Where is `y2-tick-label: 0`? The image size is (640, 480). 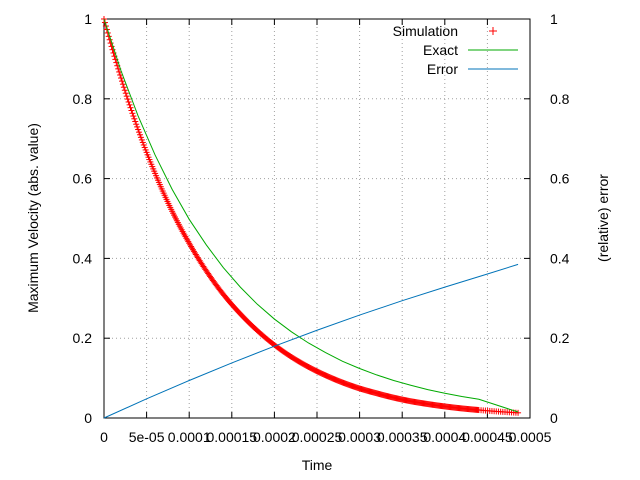 y2-tick-label: 0 is located at coordinates (554, 418).